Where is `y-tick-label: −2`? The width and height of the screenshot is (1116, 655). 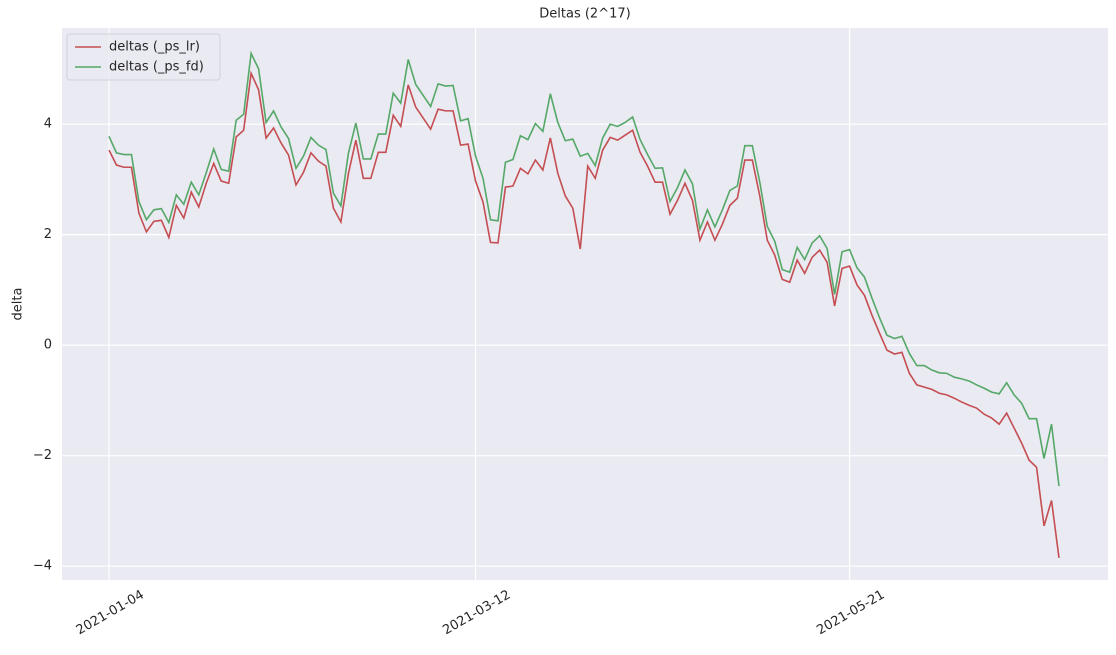
y-tick-label: −2 is located at coordinates (42, 455).